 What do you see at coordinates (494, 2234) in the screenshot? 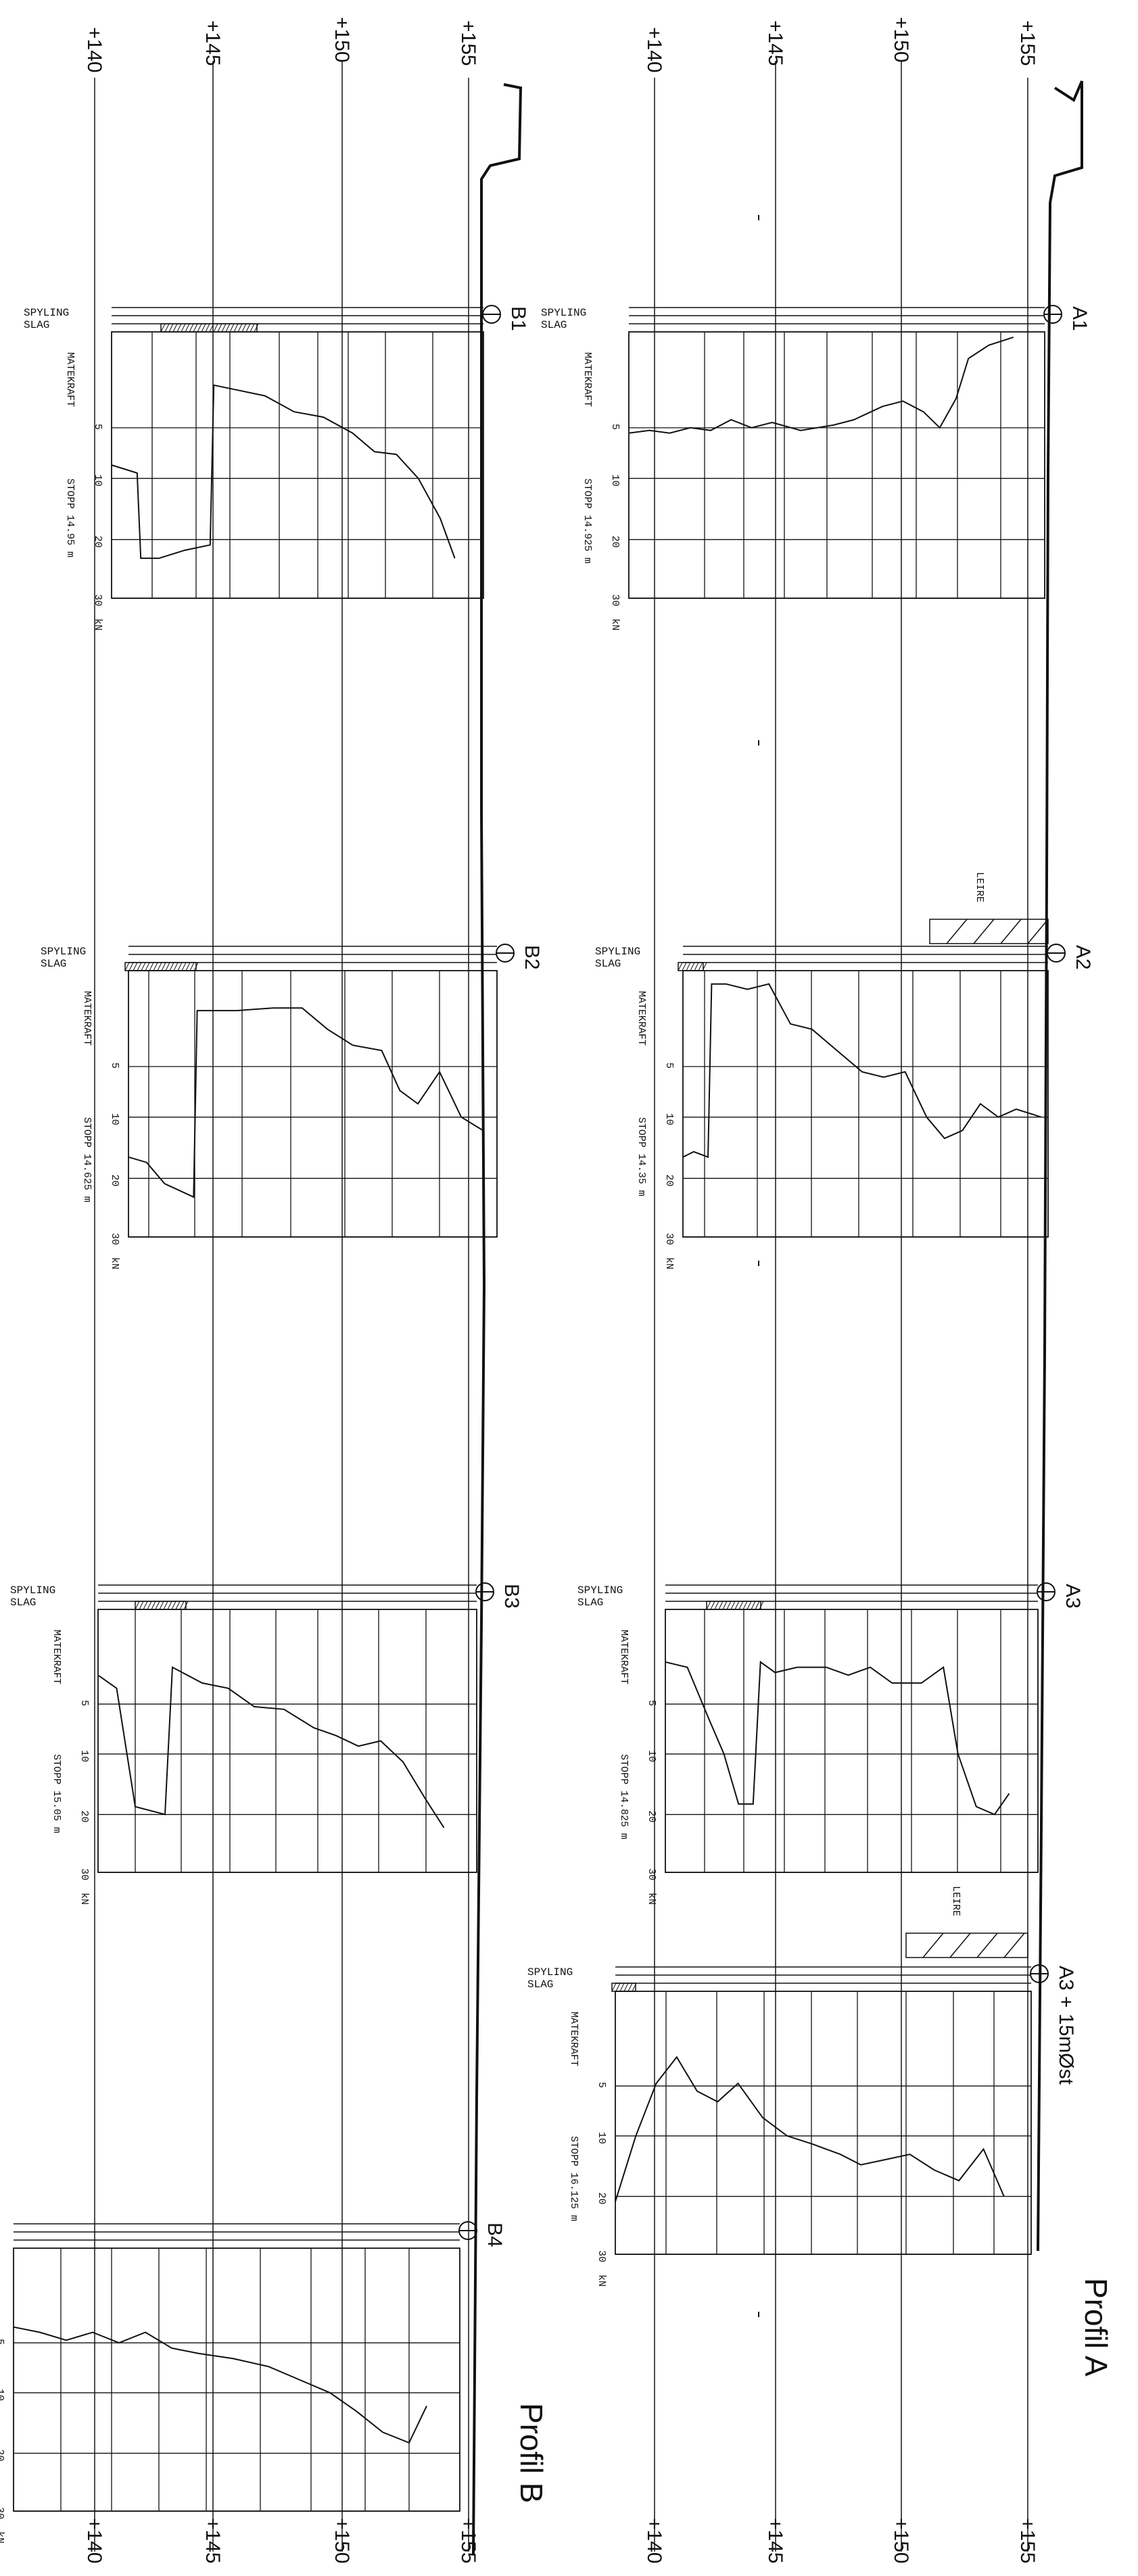
I see `sounding-id: B4` at bounding box center [494, 2234].